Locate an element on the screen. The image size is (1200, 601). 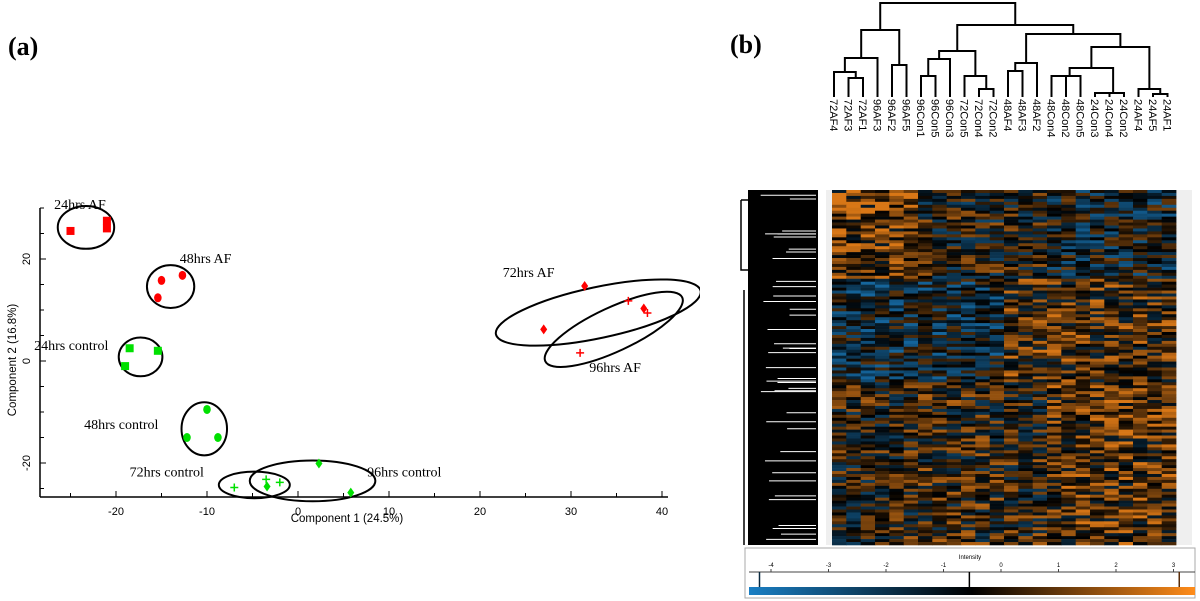
point-plus is located at coordinates (234, 487).